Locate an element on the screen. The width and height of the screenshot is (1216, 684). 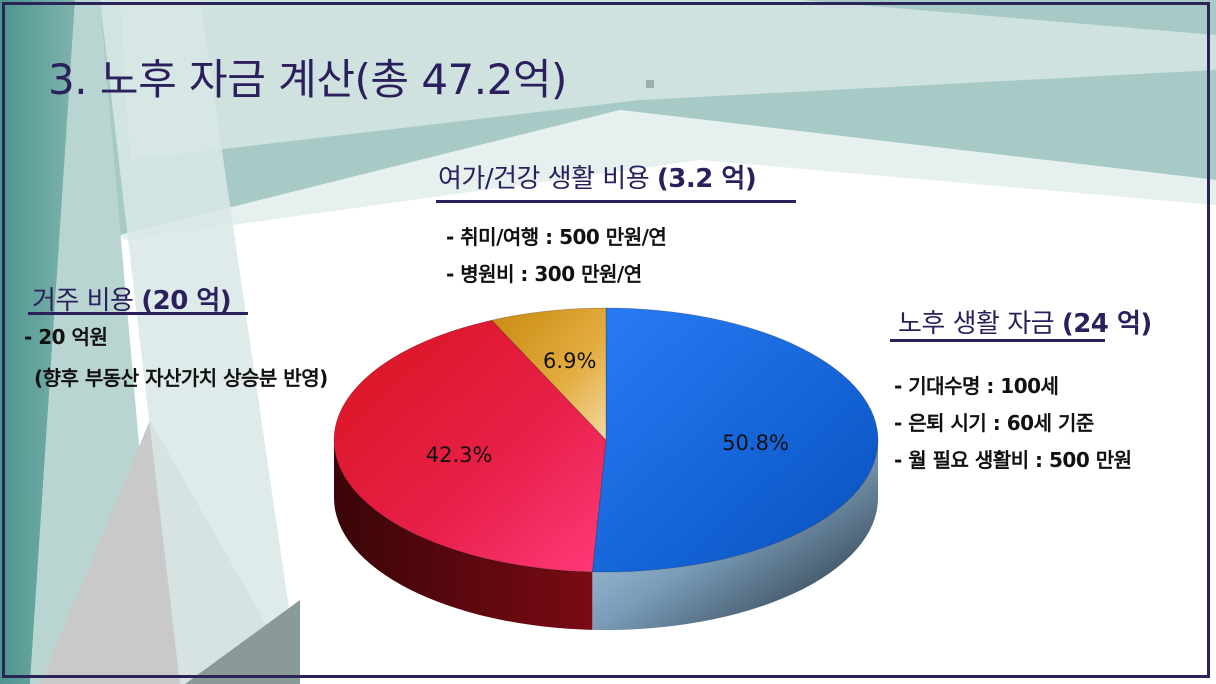
bg-left-strip is located at coordinates (37, 342).